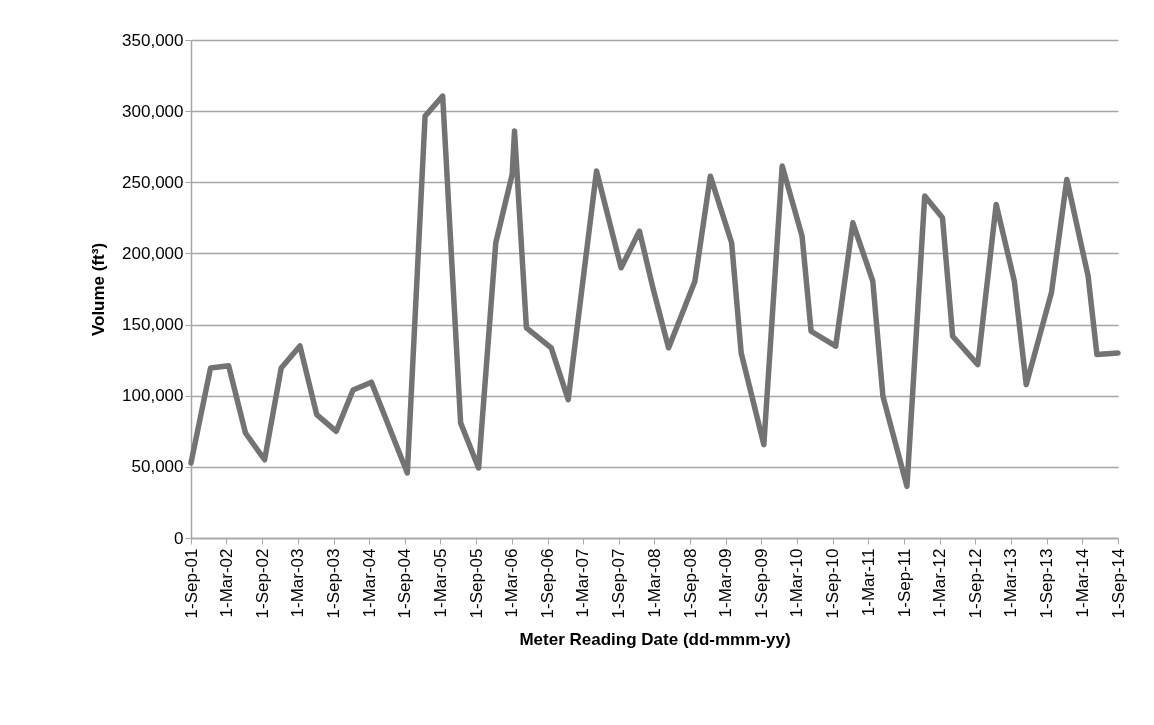 This screenshot has width=1154, height=725. I want to click on x-tick-label: 1-Sep-09, so click(761, 583).